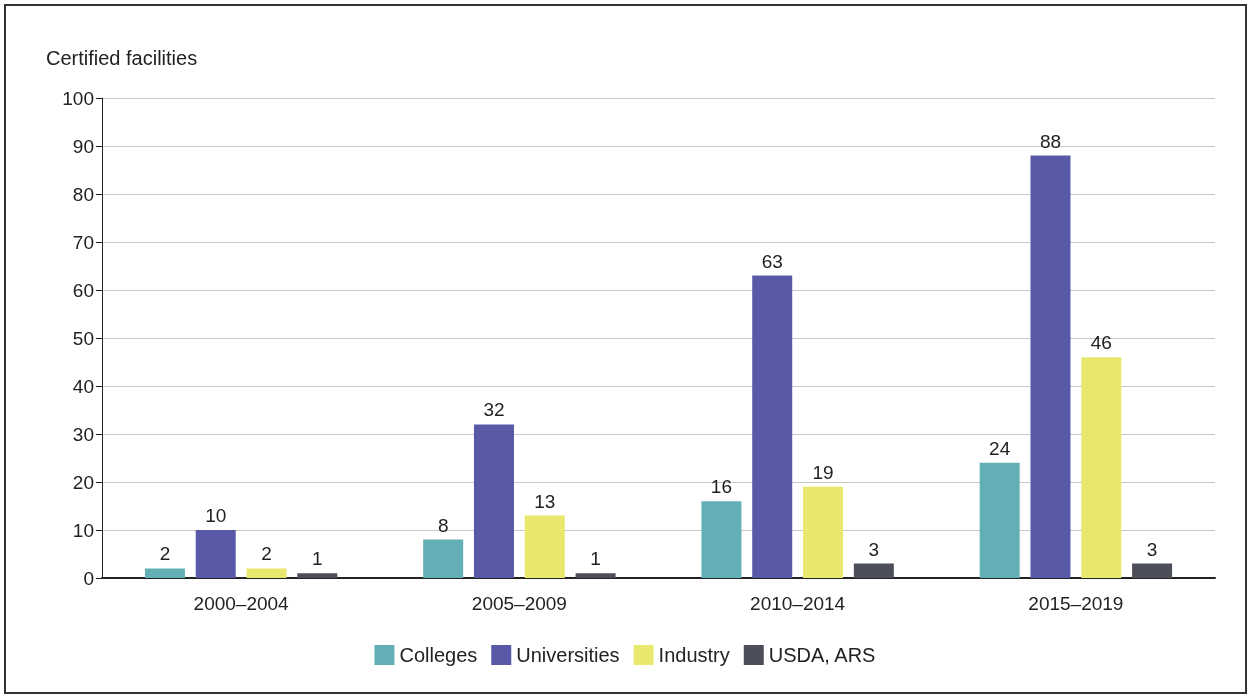 This screenshot has width=1253, height=700. What do you see at coordinates (83, 386) in the screenshot?
I see `y-tick-label: 40` at bounding box center [83, 386].